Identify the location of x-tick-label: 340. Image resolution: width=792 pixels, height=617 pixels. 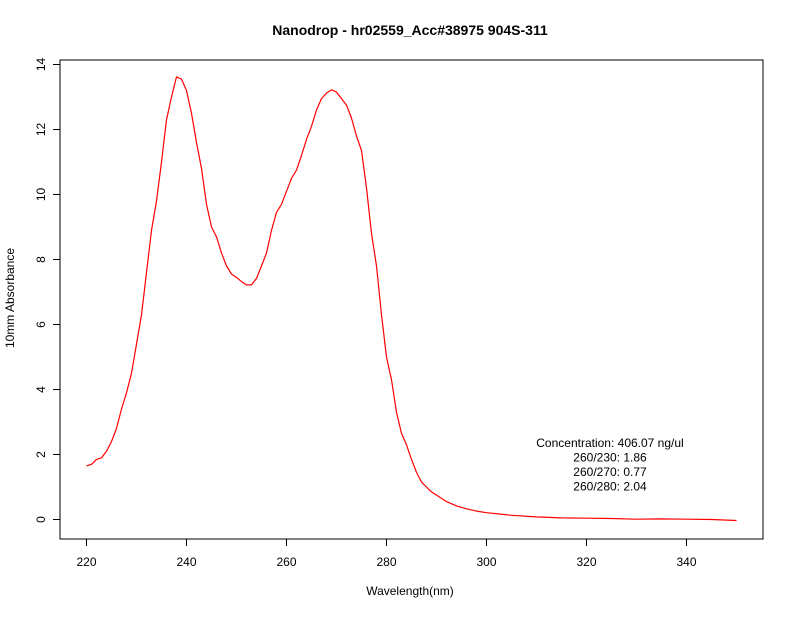
(686, 562).